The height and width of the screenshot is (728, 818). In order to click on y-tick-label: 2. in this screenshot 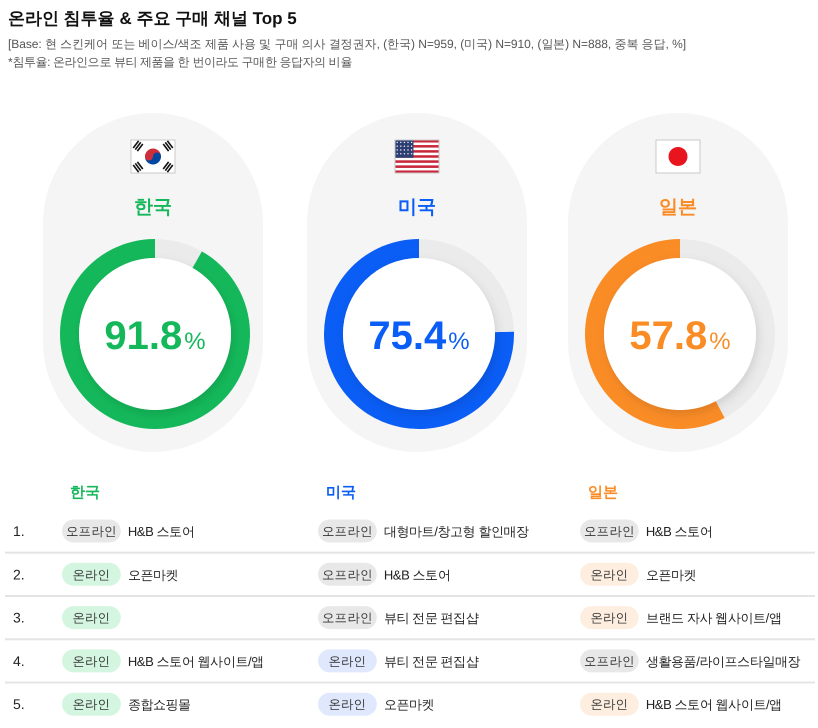, I will do `click(19, 574)`.